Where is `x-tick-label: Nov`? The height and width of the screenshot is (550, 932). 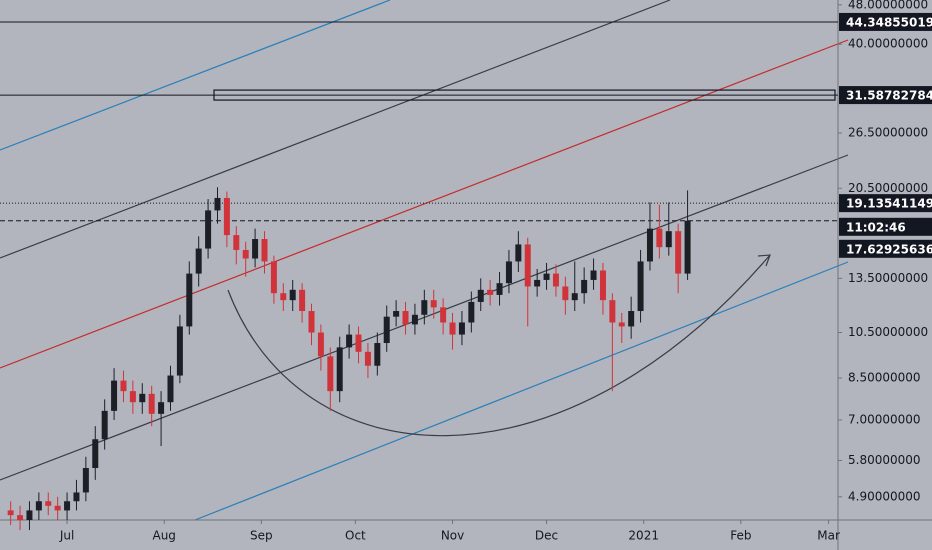 x-tick-label: Nov is located at coordinates (452, 536).